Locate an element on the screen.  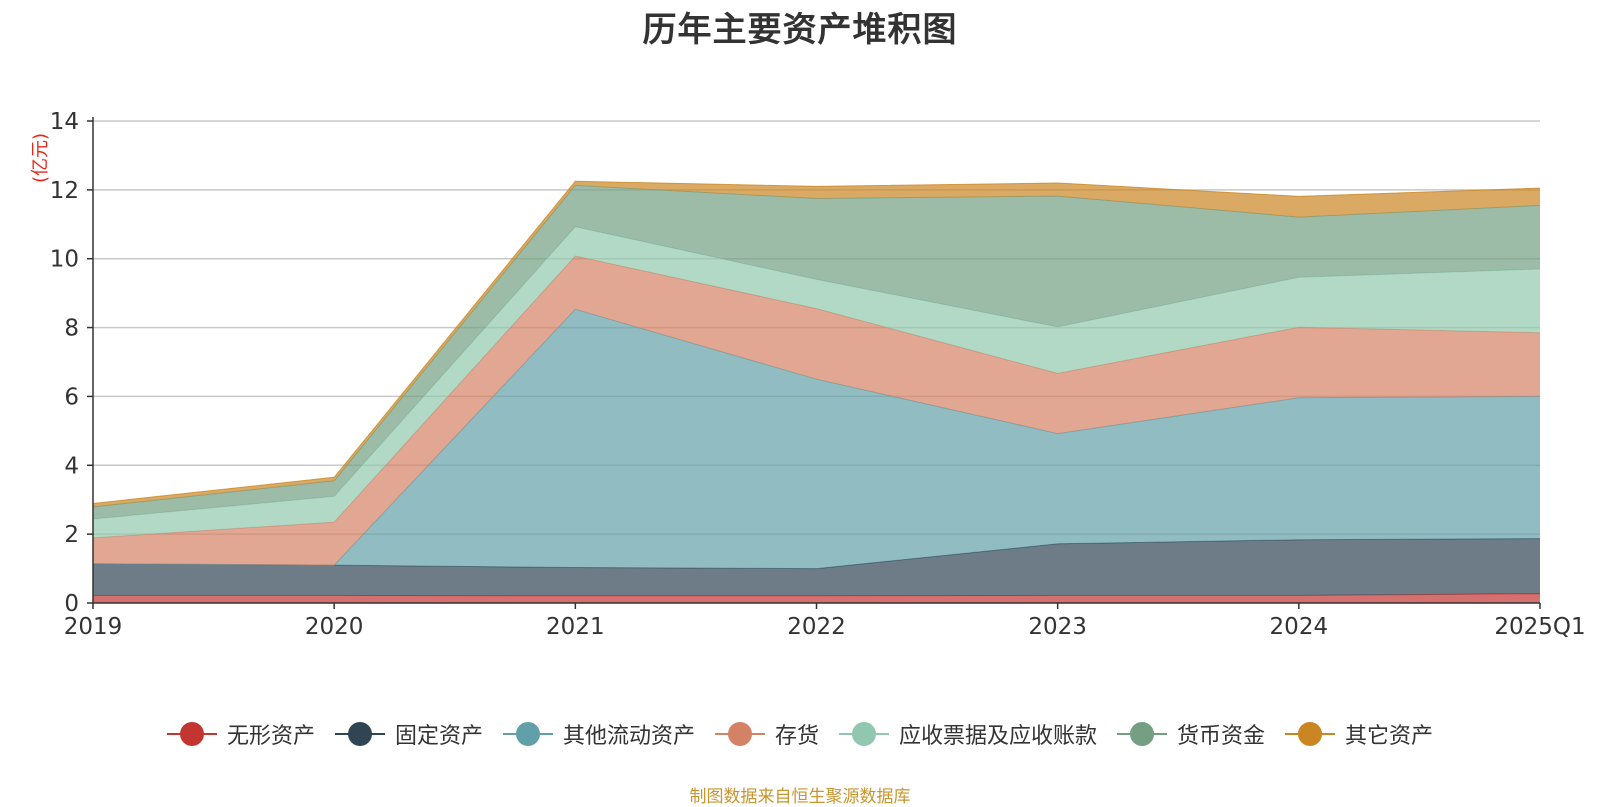
x-tick-label: 2021 is located at coordinates (575, 627).